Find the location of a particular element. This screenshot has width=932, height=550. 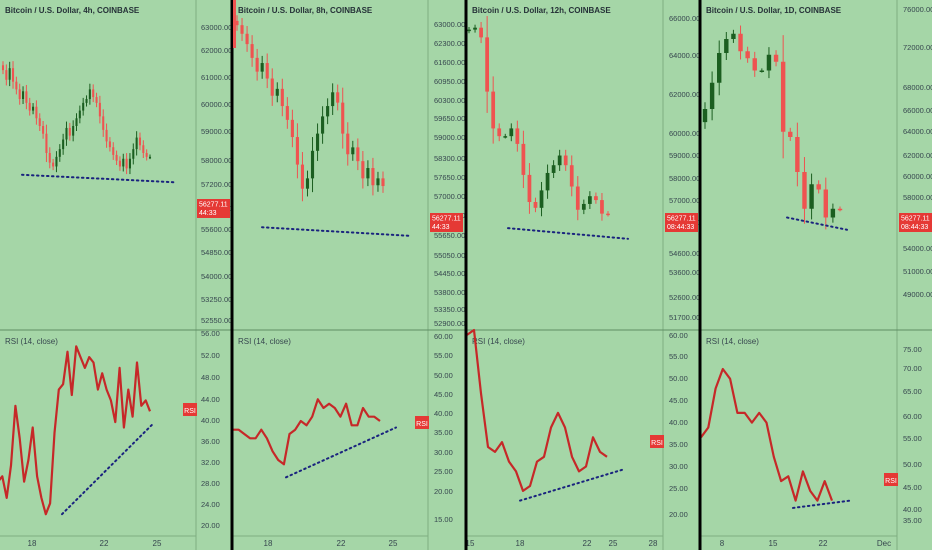

price-axis-label: 58000.00 is located at coordinates (917, 197).